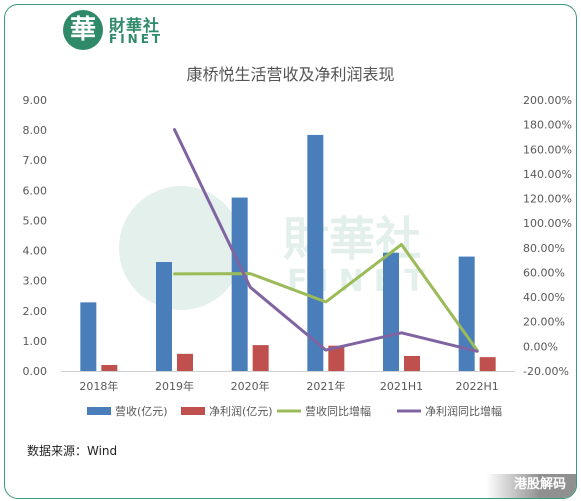 The width and height of the screenshot is (581, 501). Describe the element at coordinates (35, 220) in the screenshot. I see `left-axis-tick-label: 5.00` at that location.